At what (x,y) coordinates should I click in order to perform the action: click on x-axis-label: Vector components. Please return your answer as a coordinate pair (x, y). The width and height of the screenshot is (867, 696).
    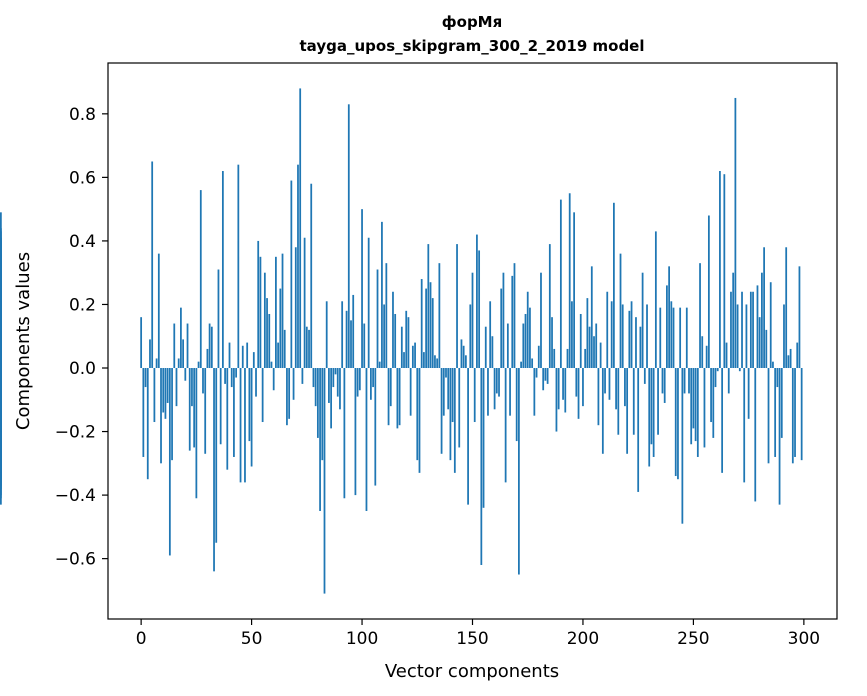
    Looking at the image, I should click on (472, 671).